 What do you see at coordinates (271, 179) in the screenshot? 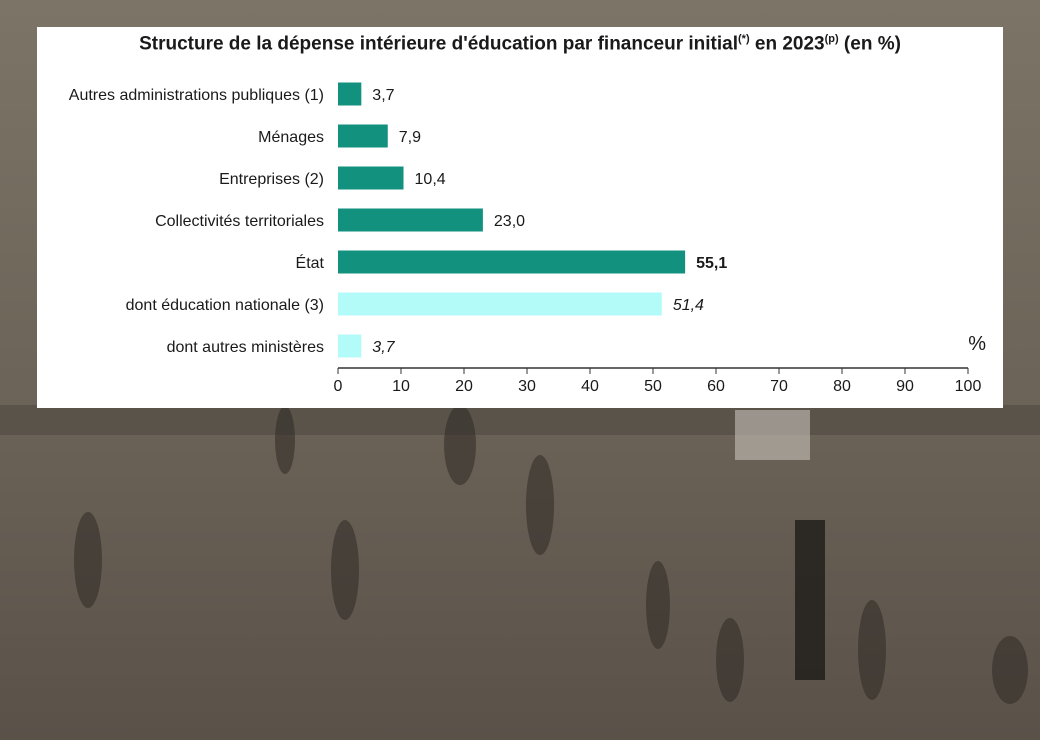
I see `category-label: Entreprises (2)` at bounding box center [271, 179].